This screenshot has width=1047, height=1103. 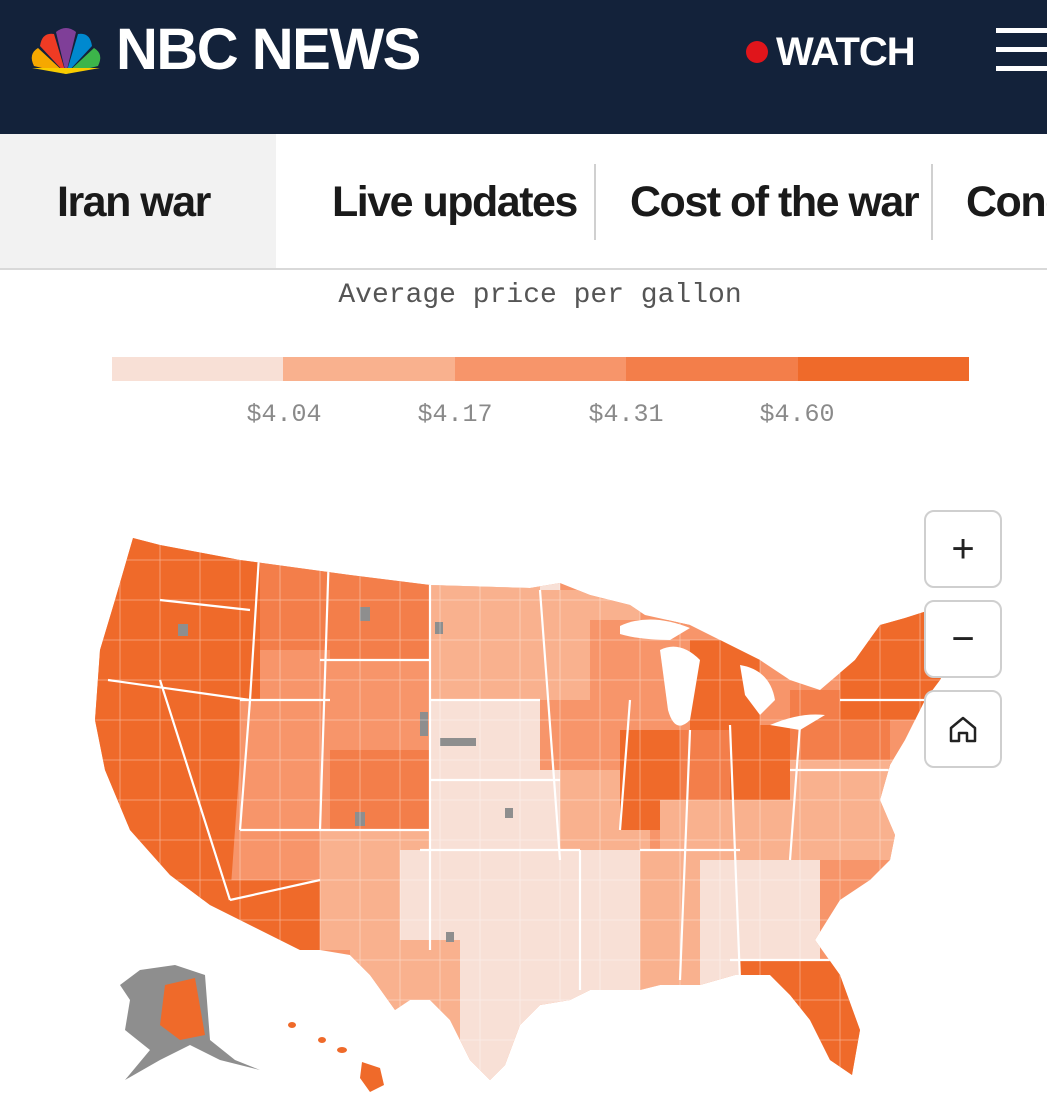 I want to click on zoom-out-label: −, so click(x=963, y=638).